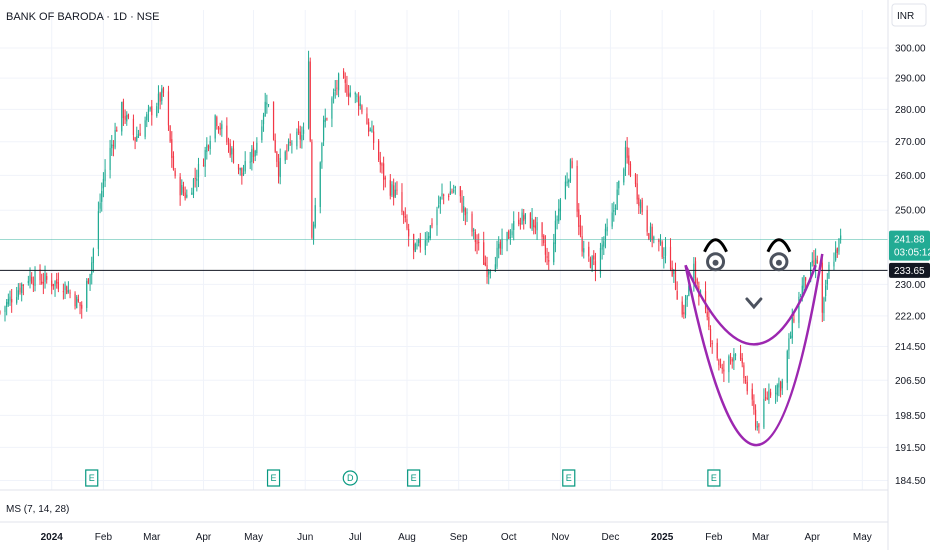 The image size is (932, 550). What do you see at coordinates (37, 509) in the screenshot?
I see `indicator-label: MS (7, 14, 28)` at bounding box center [37, 509].